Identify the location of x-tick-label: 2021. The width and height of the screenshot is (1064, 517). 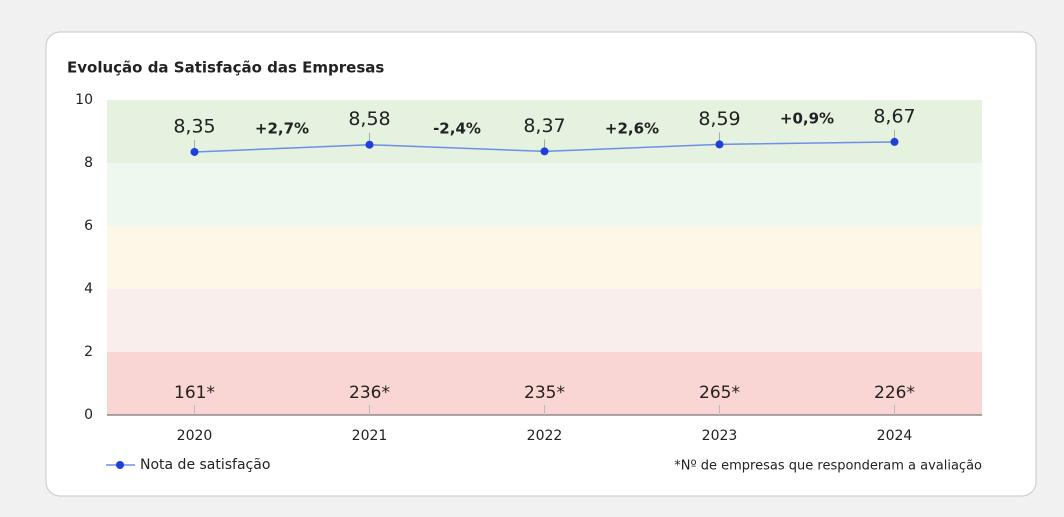
(370, 436).